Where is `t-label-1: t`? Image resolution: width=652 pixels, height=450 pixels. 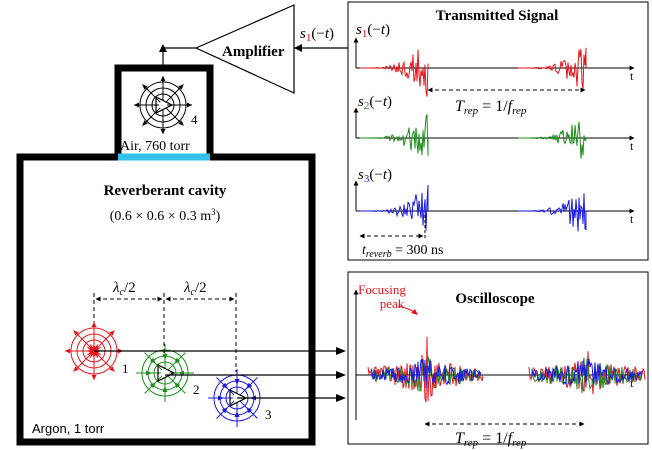 t-label-1: t is located at coordinates (632, 76).